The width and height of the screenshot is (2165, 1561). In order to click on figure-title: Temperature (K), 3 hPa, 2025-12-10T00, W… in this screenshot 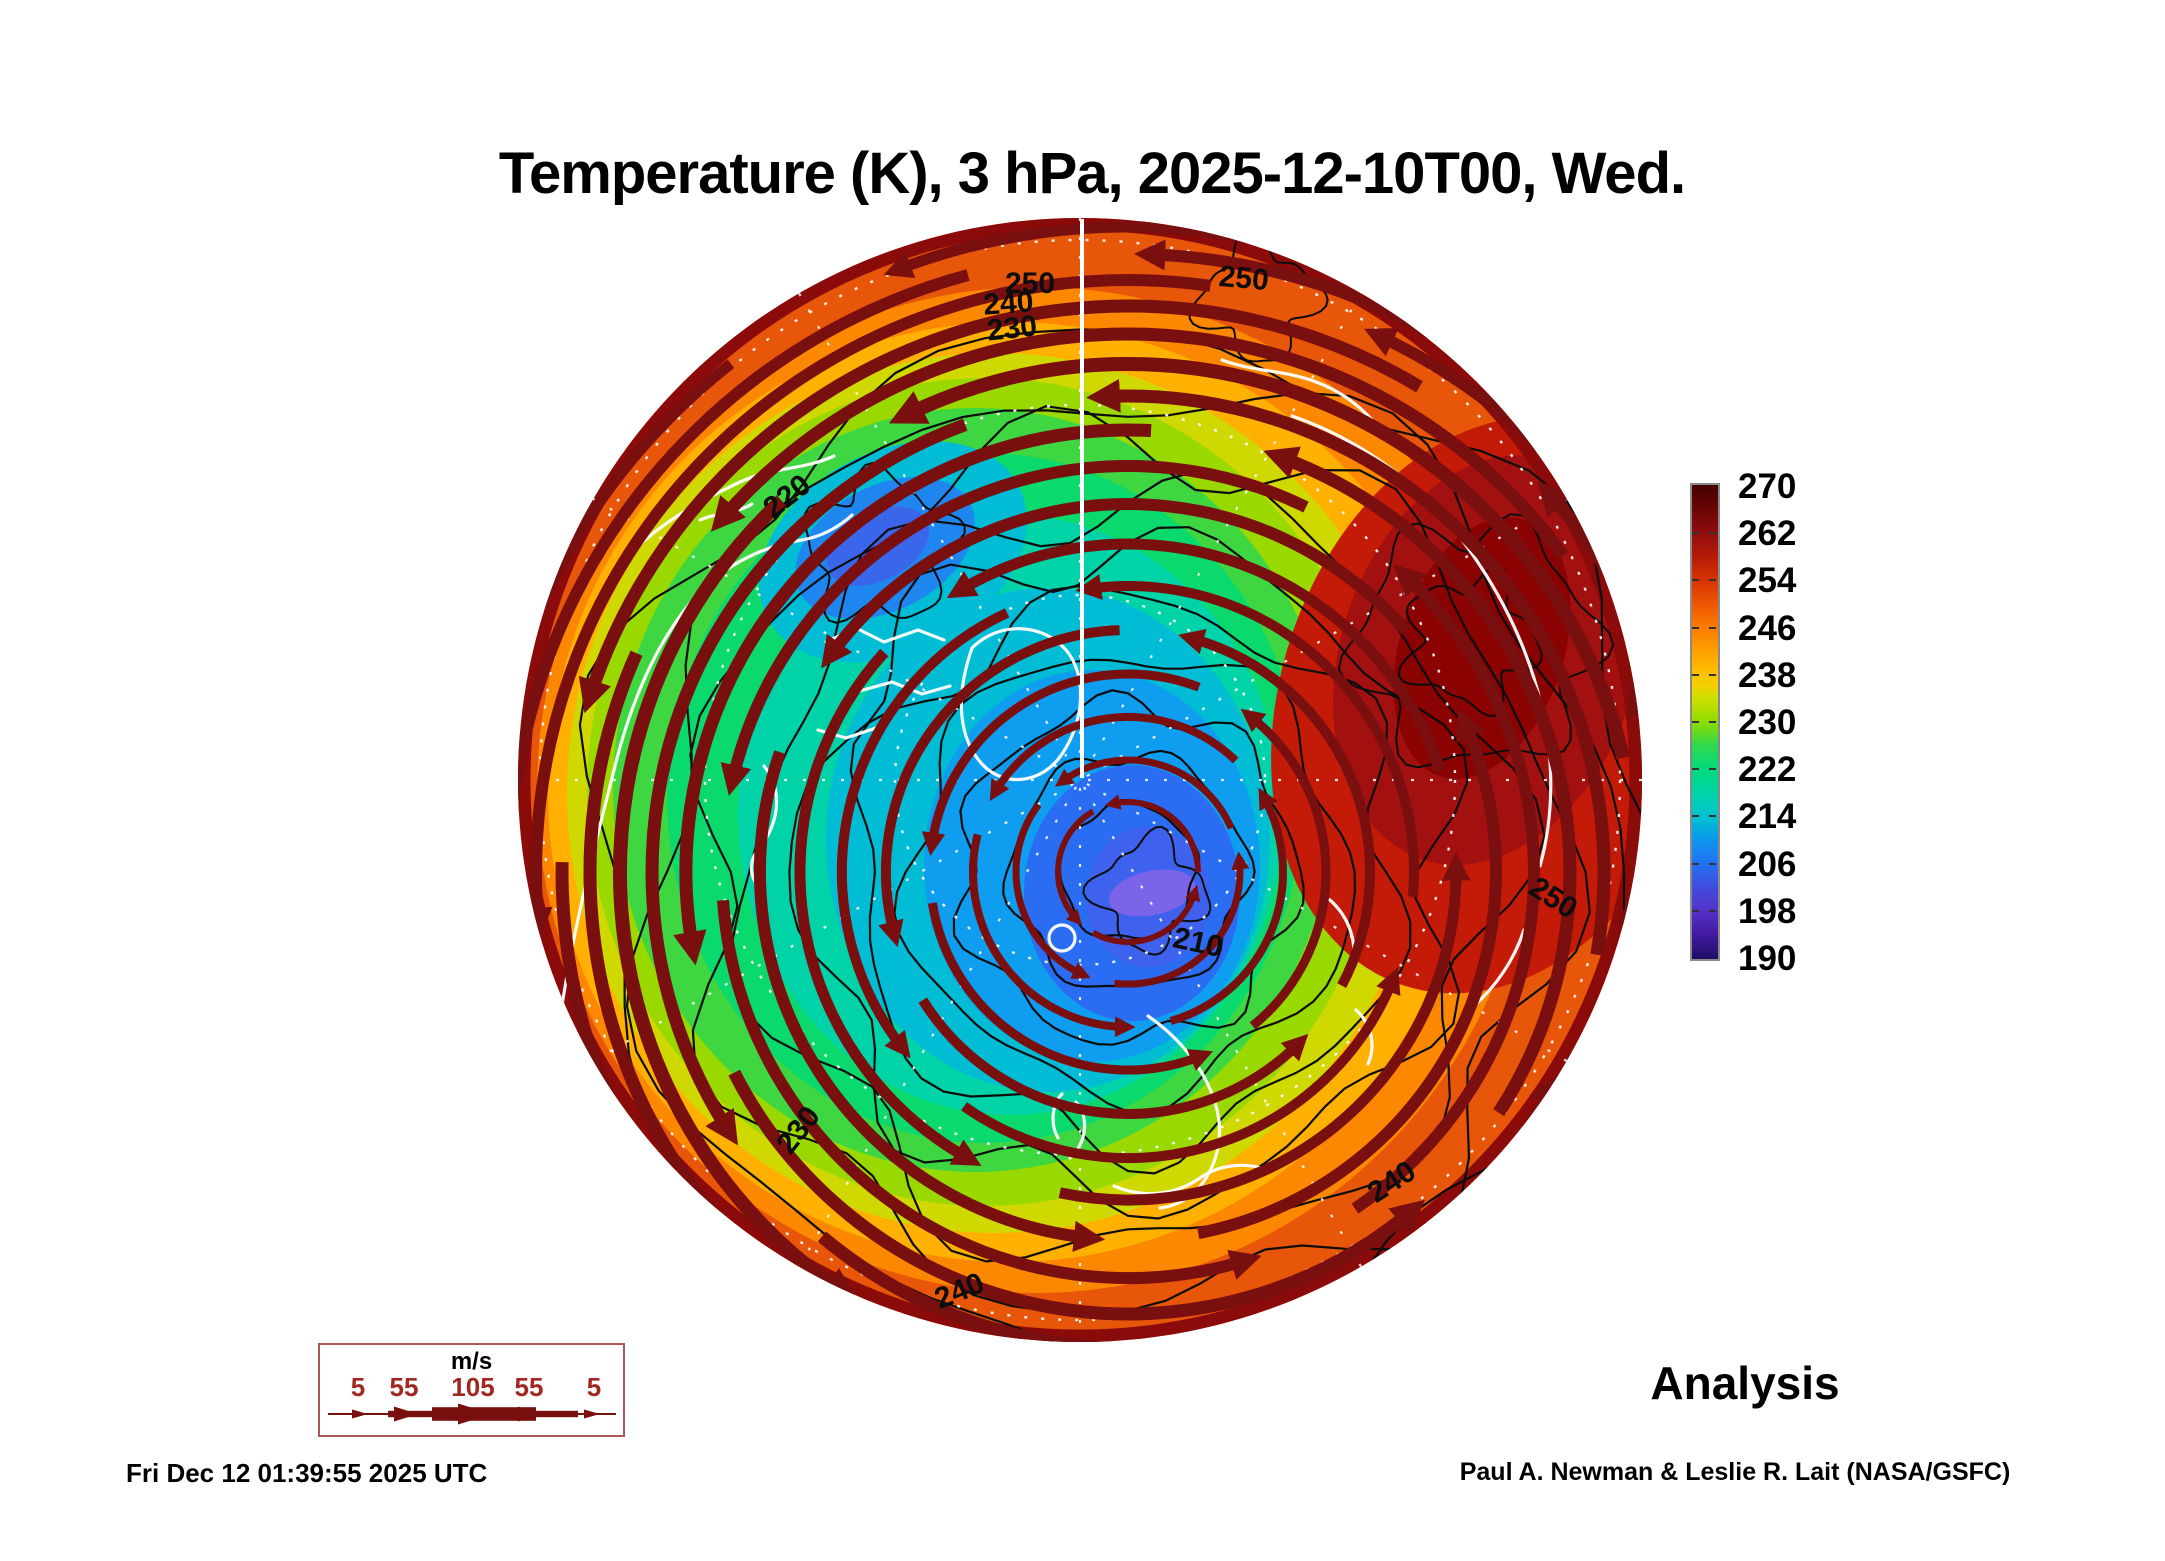, I will do `click(1092, 173)`.